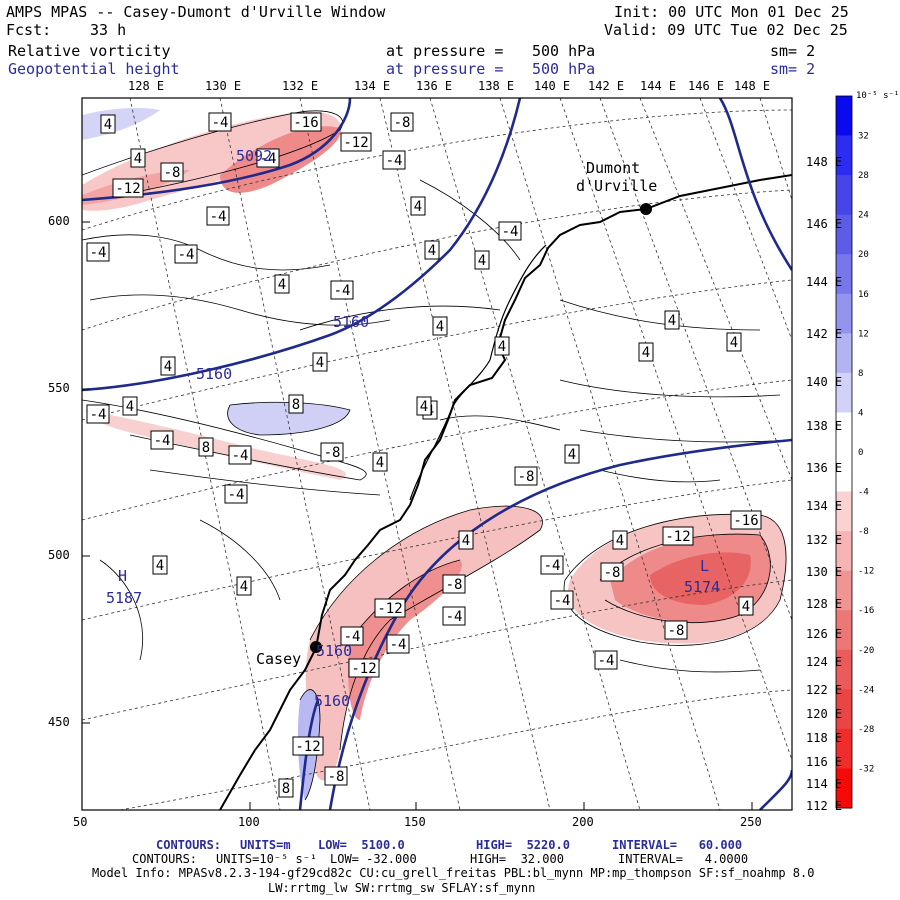  What do you see at coordinates (316, 647) in the screenshot?
I see `casey-marker` at bounding box center [316, 647].